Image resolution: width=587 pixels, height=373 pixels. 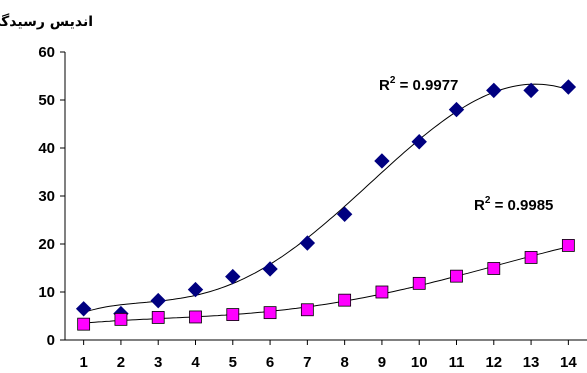 What do you see at coordinates (46, 244) in the screenshot?
I see `y-tick-label: 20` at bounding box center [46, 244].